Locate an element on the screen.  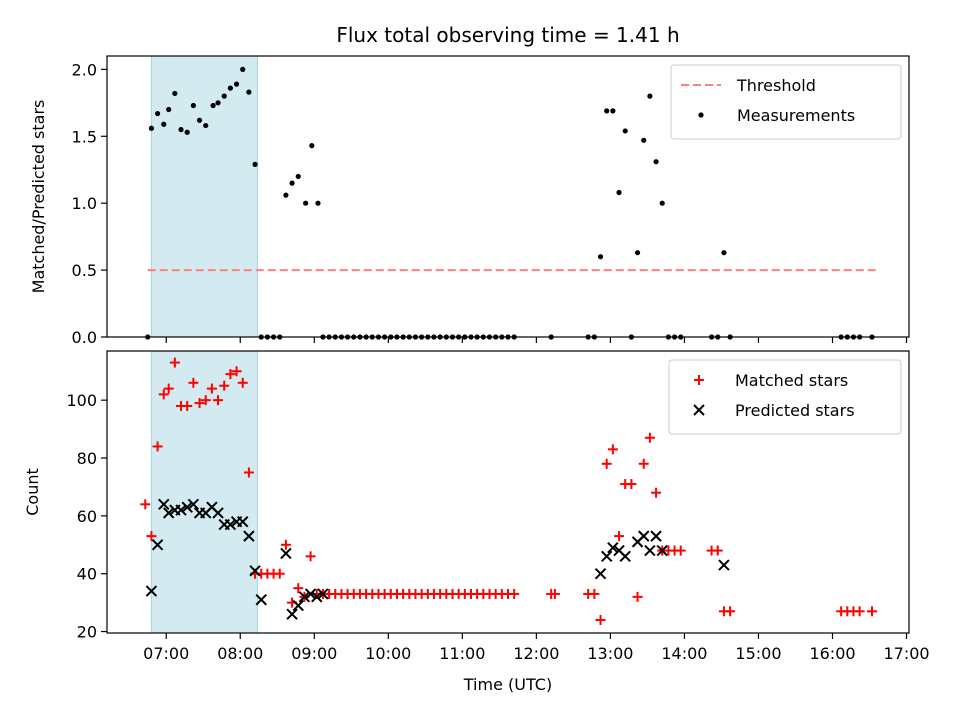
y-tick-label: 1.0 is located at coordinates (84, 203).